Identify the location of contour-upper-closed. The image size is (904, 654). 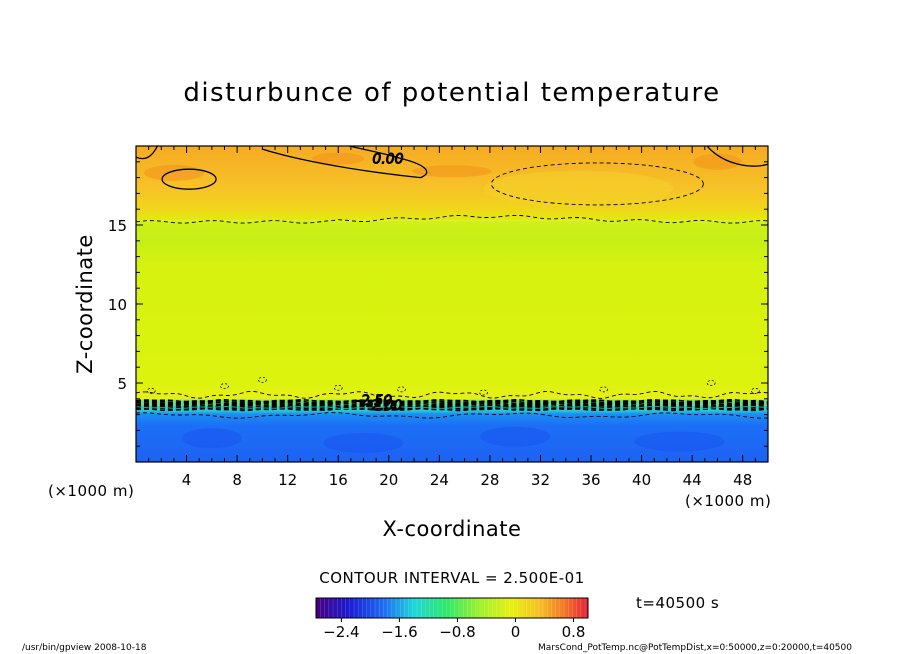
(597, 184).